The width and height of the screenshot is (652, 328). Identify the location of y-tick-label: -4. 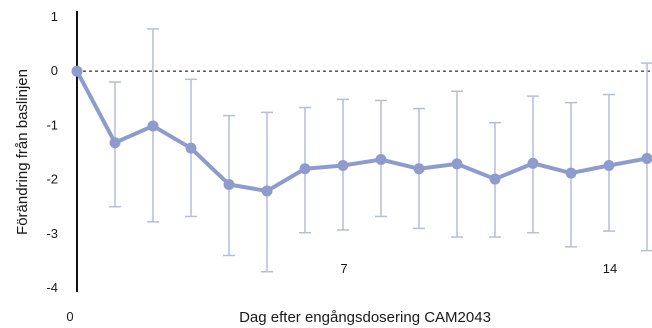
(52, 287).